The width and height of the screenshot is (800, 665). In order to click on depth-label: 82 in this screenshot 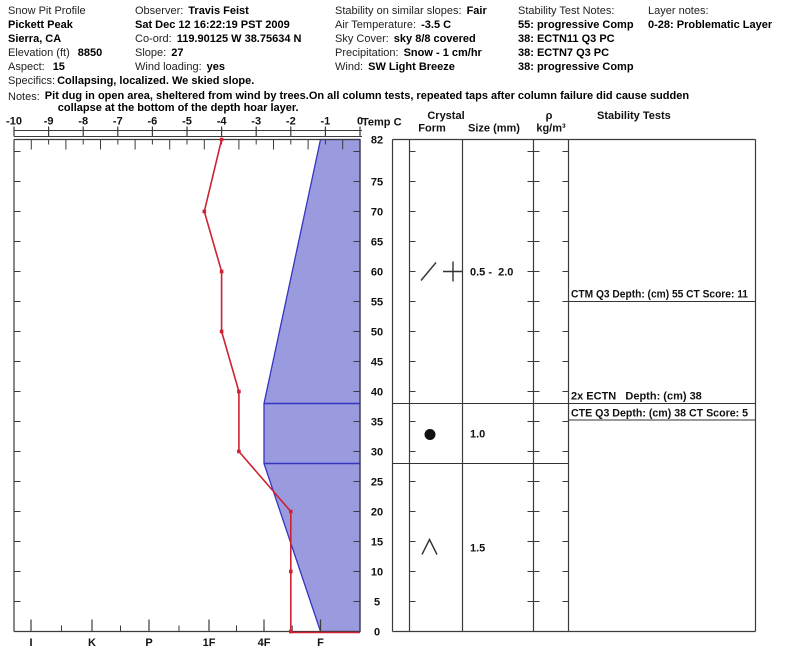, I will do `click(377, 141)`.